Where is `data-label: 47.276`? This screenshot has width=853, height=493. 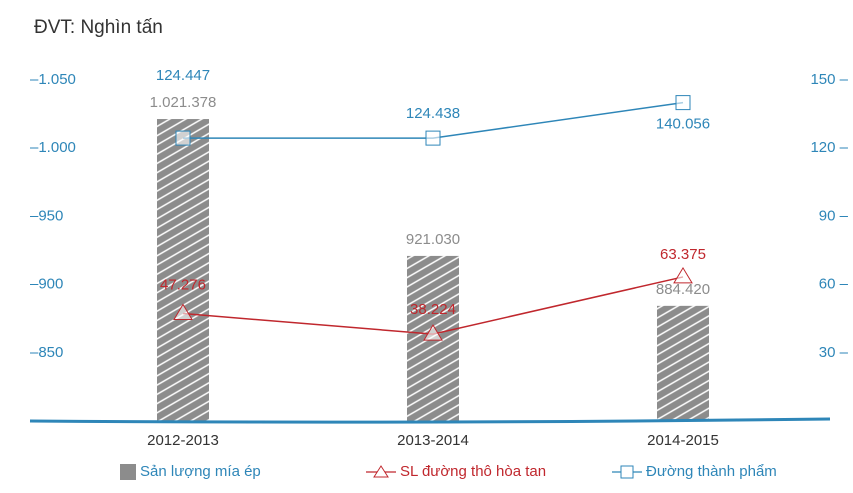 data-label: 47.276 is located at coordinates (183, 284).